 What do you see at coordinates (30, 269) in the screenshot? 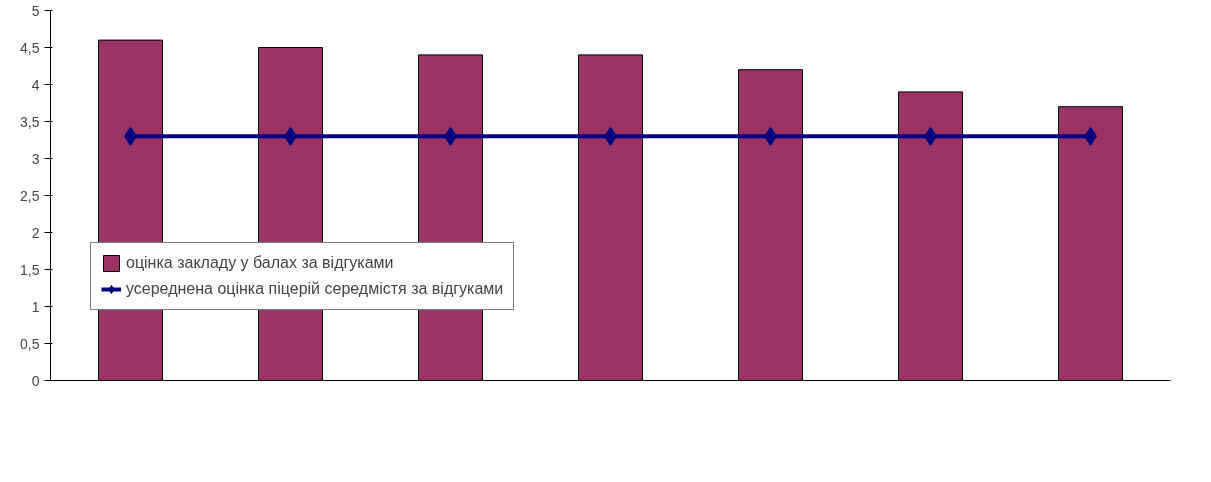
I see `y-tick-label: 1,5` at bounding box center [30, 269].